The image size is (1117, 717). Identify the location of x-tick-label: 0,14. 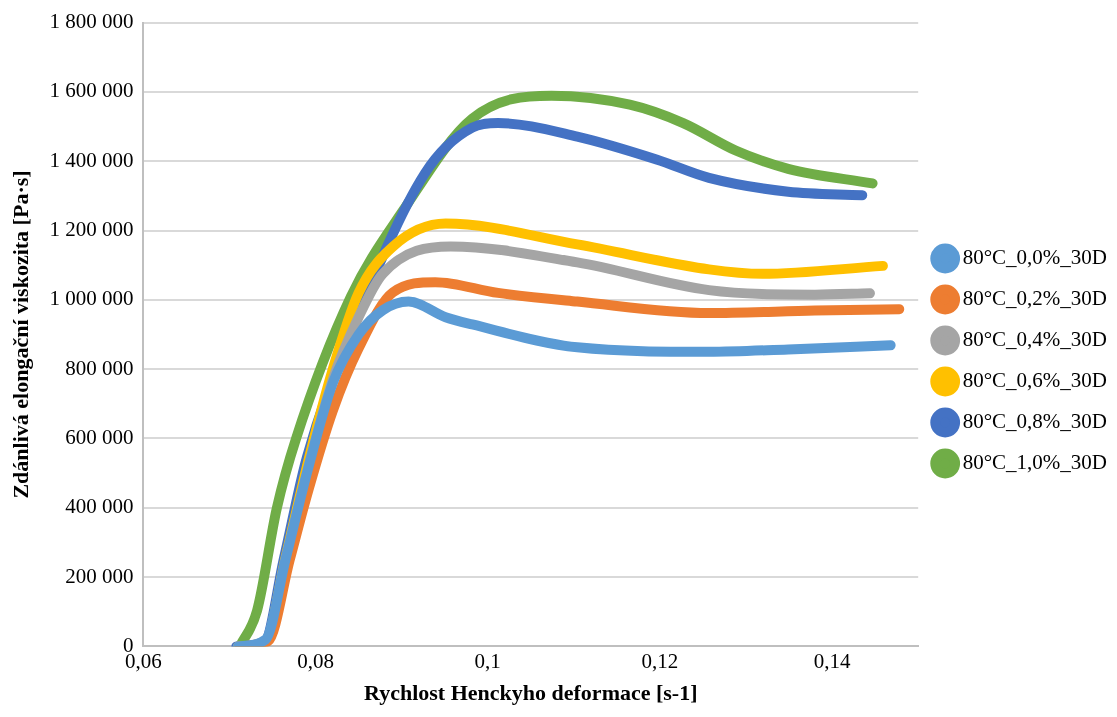
(832, 660).